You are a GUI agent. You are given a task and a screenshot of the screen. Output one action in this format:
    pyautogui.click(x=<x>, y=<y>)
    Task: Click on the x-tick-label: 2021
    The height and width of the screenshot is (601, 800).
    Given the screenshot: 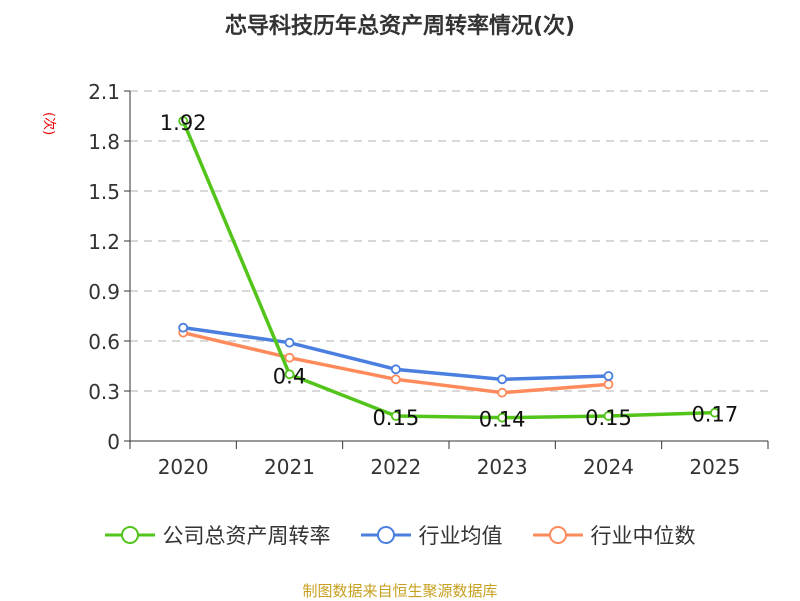 What is the action you would take?
    pyautogui.click(x=289, y=467)
    